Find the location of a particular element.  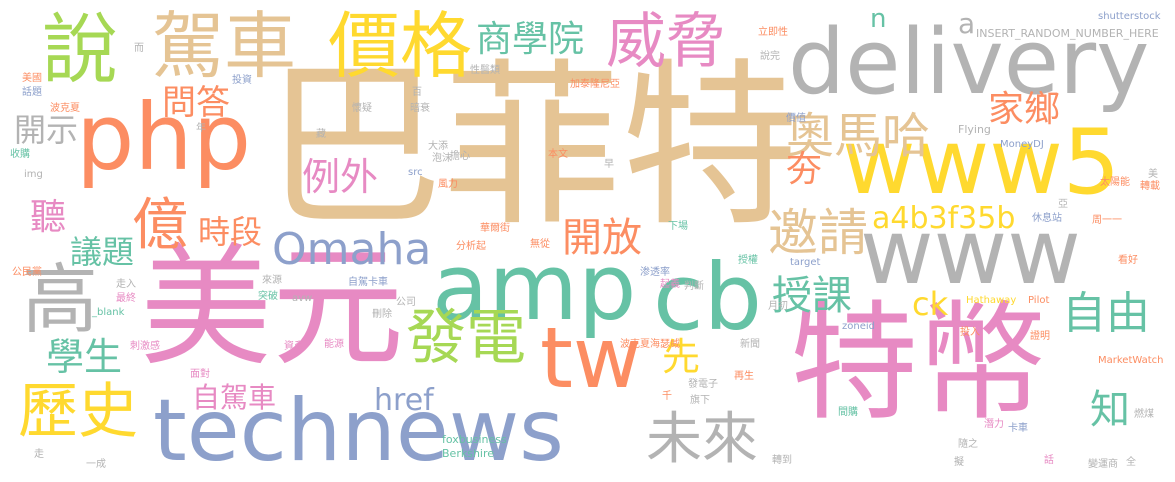

word-a: a is located at coordinates (967, 23).